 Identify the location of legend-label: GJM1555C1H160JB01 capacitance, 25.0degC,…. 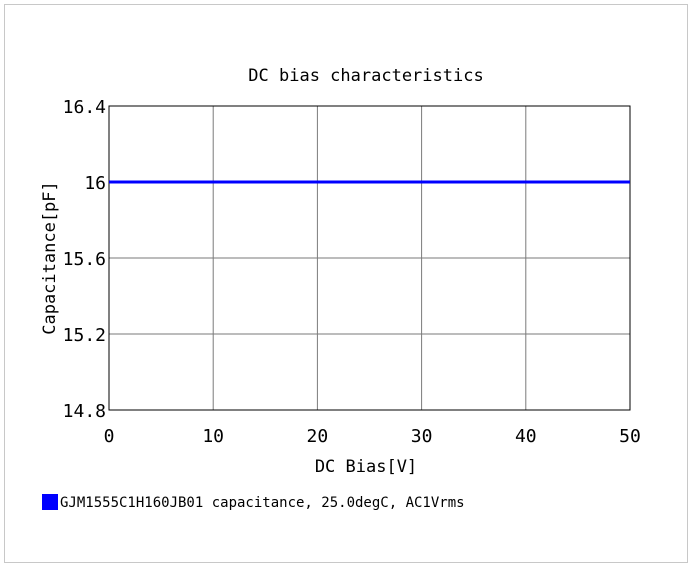
(262, 503).